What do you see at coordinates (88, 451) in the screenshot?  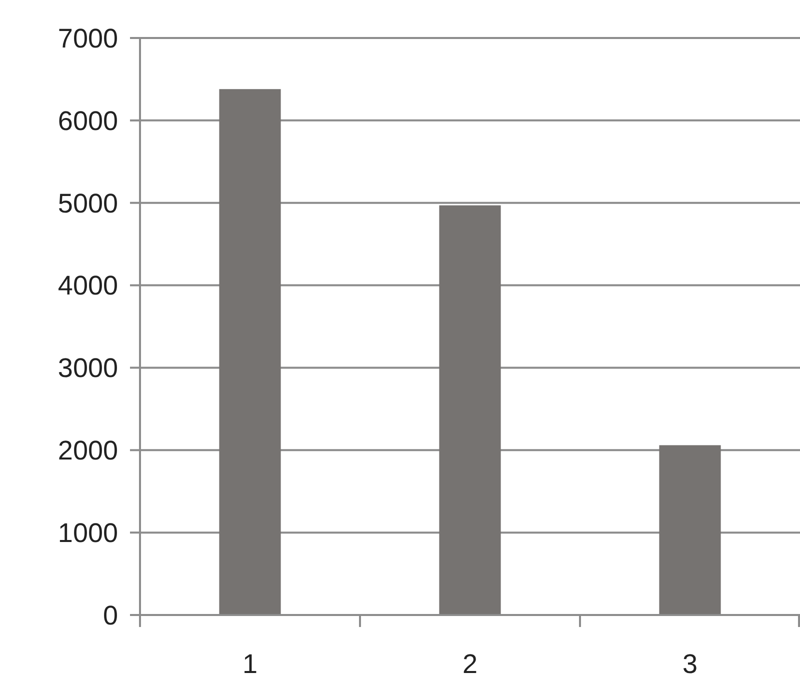 I see `y-tick-label: 2000` at bounding box center [88, 451].